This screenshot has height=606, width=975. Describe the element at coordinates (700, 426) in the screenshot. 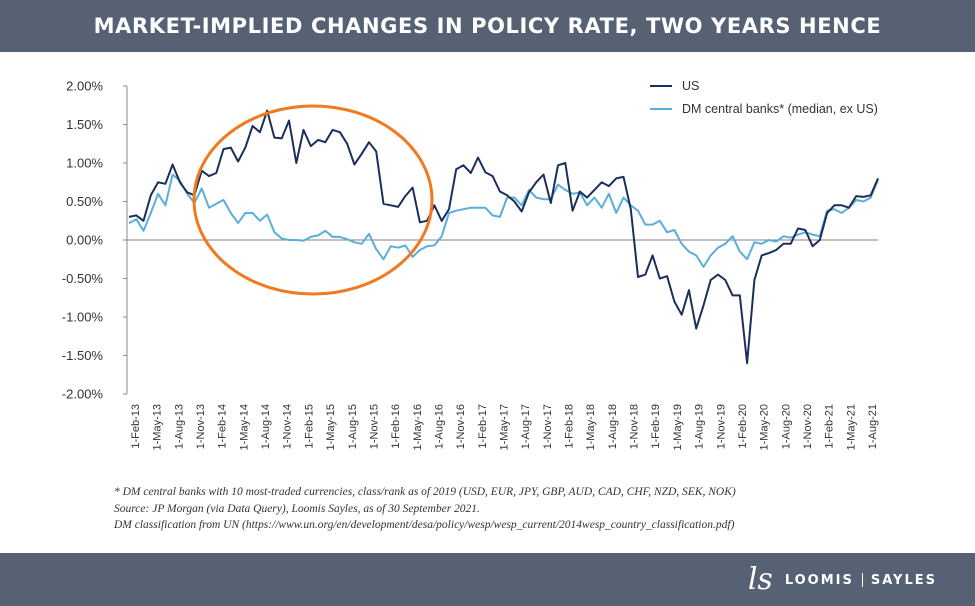

I see `x-tick-label: 1-Aug-19` at that location.